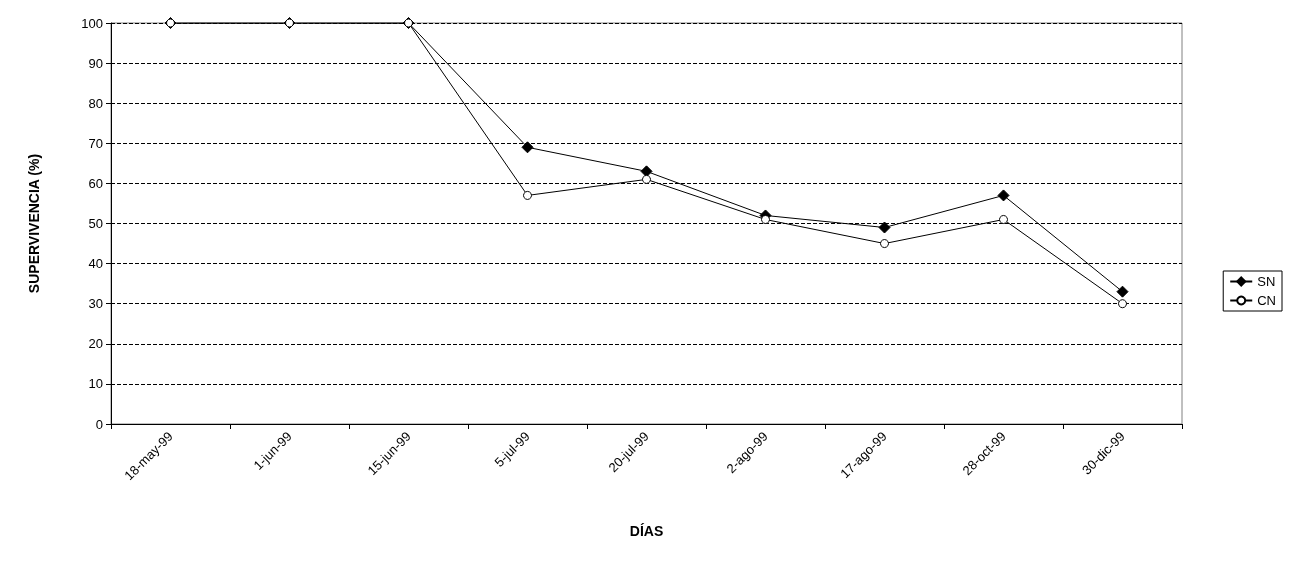 This screenshot has width=1304, height=582. Describe the element at coordinates (95, 183) in the screenshot. I see `y-tick-label: 60` at that location.